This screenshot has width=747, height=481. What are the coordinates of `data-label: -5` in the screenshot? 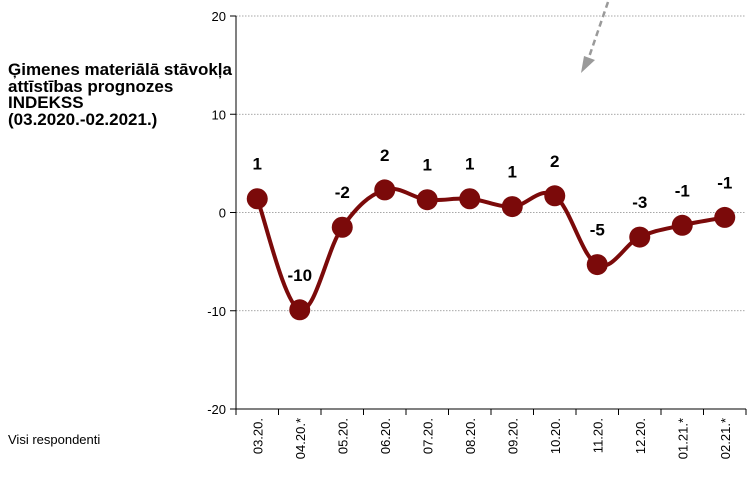 It's located at (597, 230).